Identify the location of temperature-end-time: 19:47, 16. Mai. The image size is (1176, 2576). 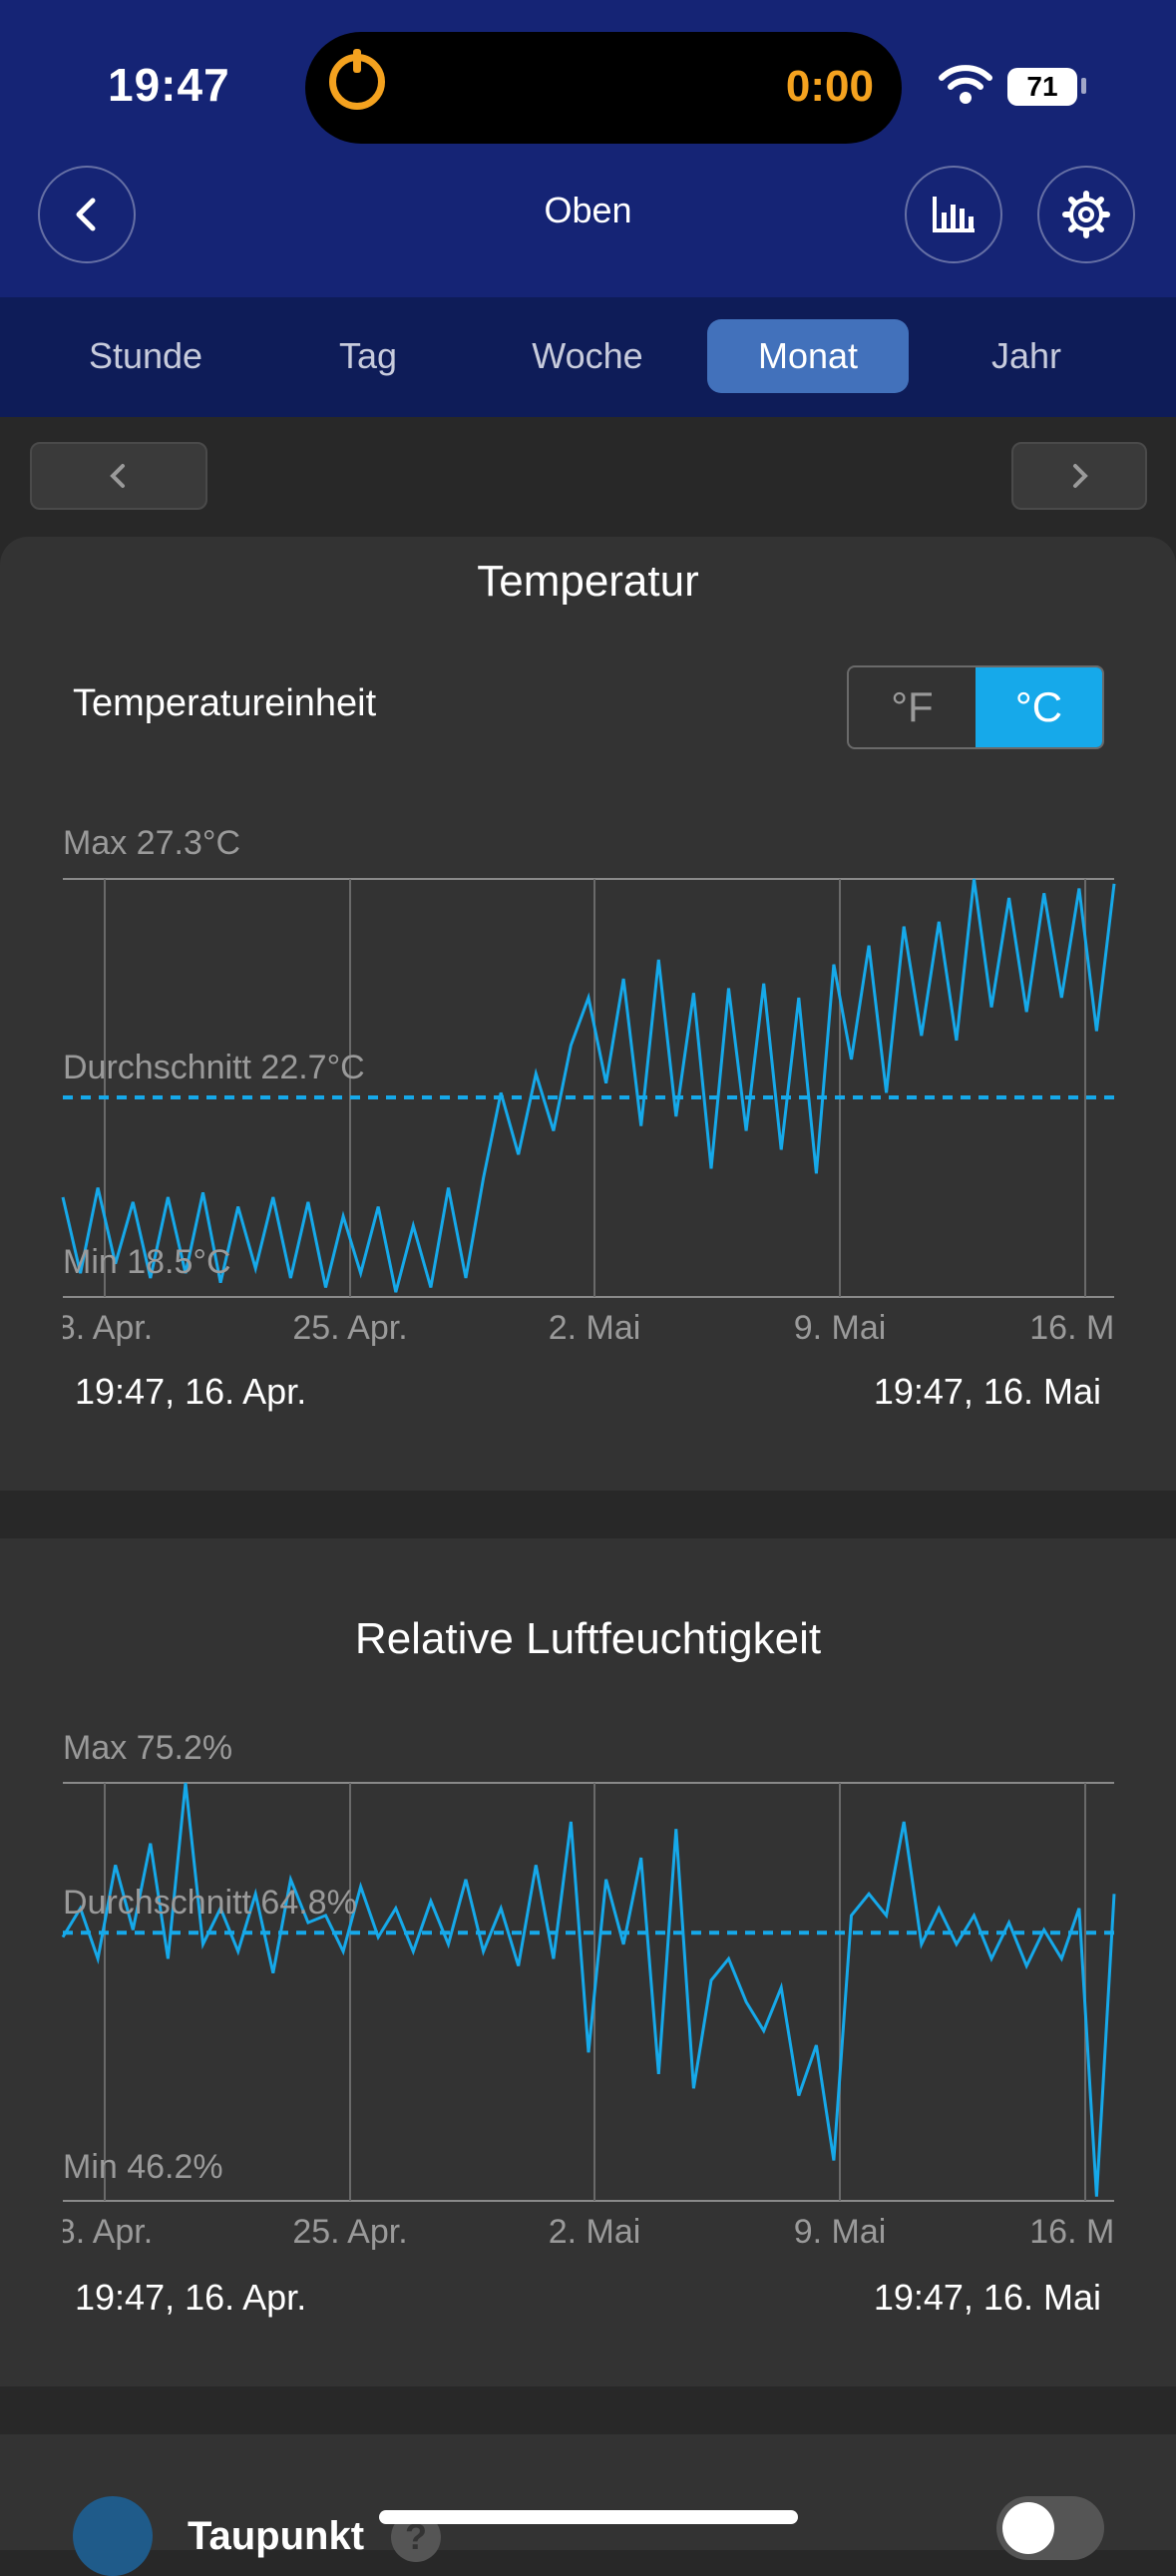
(987, 1391).